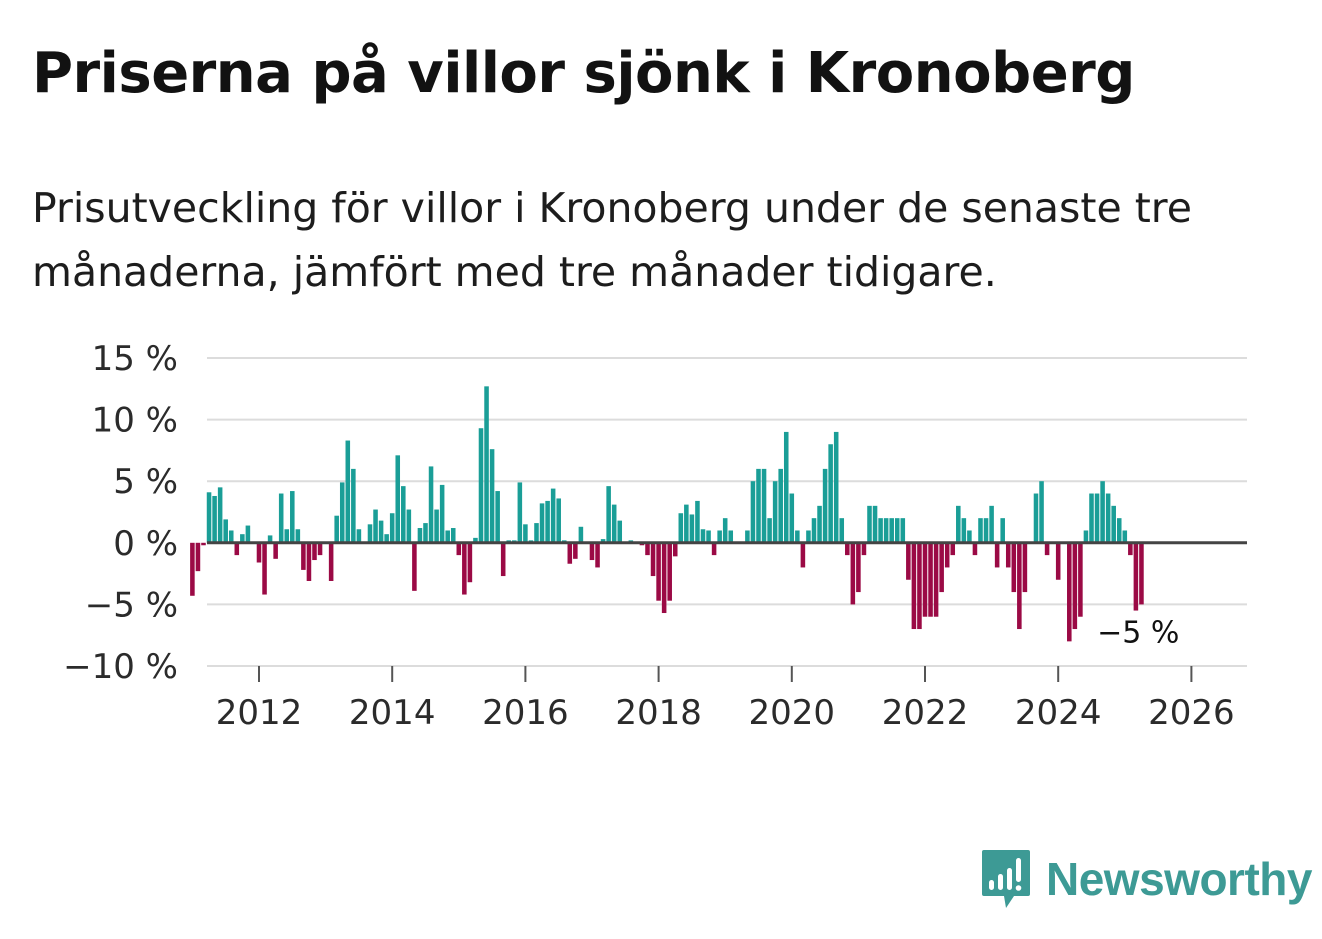 The width and height of the screenshot is (1322, 939). I want to click on x-tick-label: 2016, so click(525, 713).